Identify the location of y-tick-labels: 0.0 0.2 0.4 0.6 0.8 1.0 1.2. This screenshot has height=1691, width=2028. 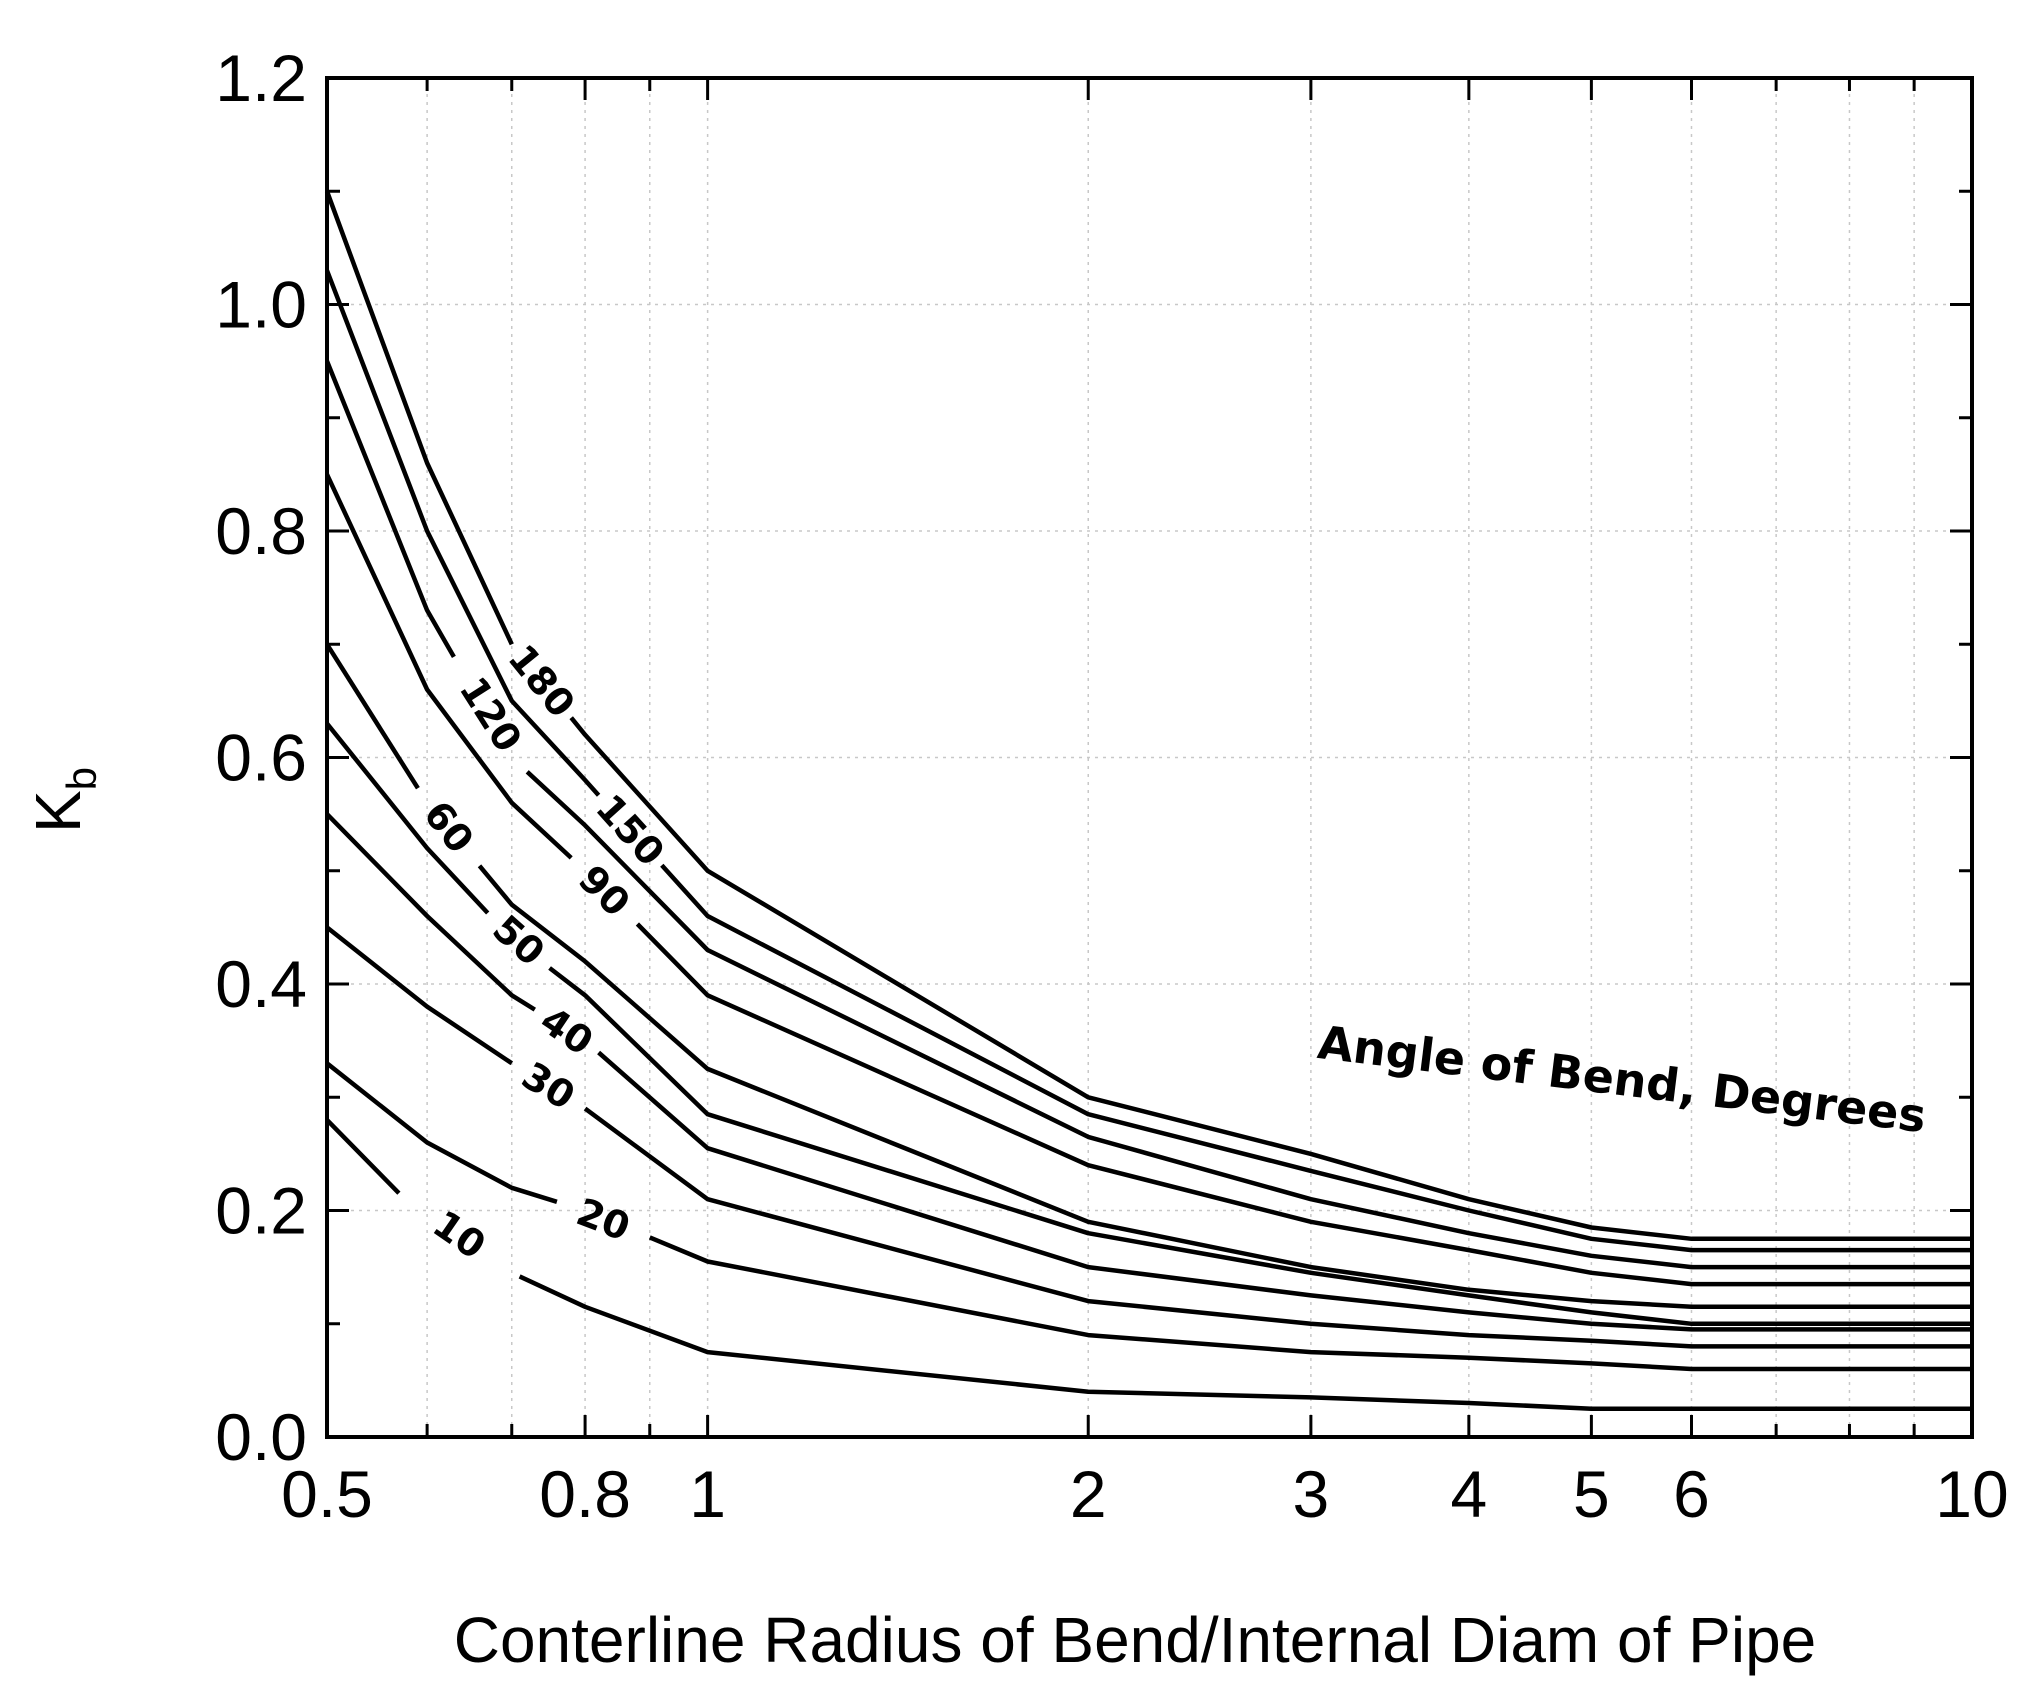
(261, 757).